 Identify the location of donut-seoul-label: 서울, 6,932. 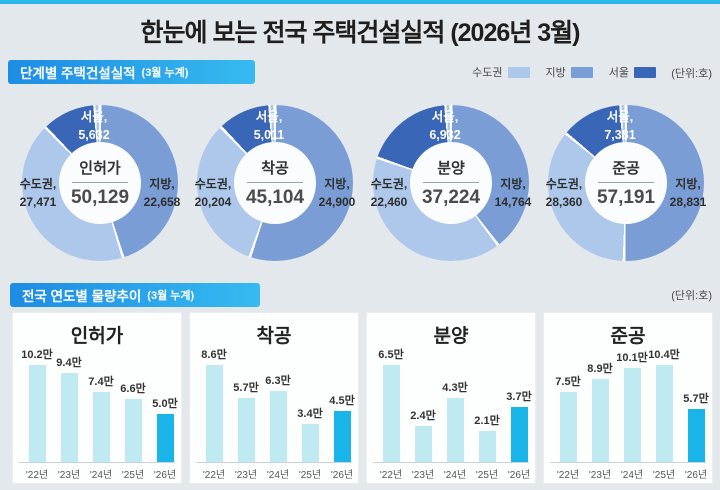
(445, 126).